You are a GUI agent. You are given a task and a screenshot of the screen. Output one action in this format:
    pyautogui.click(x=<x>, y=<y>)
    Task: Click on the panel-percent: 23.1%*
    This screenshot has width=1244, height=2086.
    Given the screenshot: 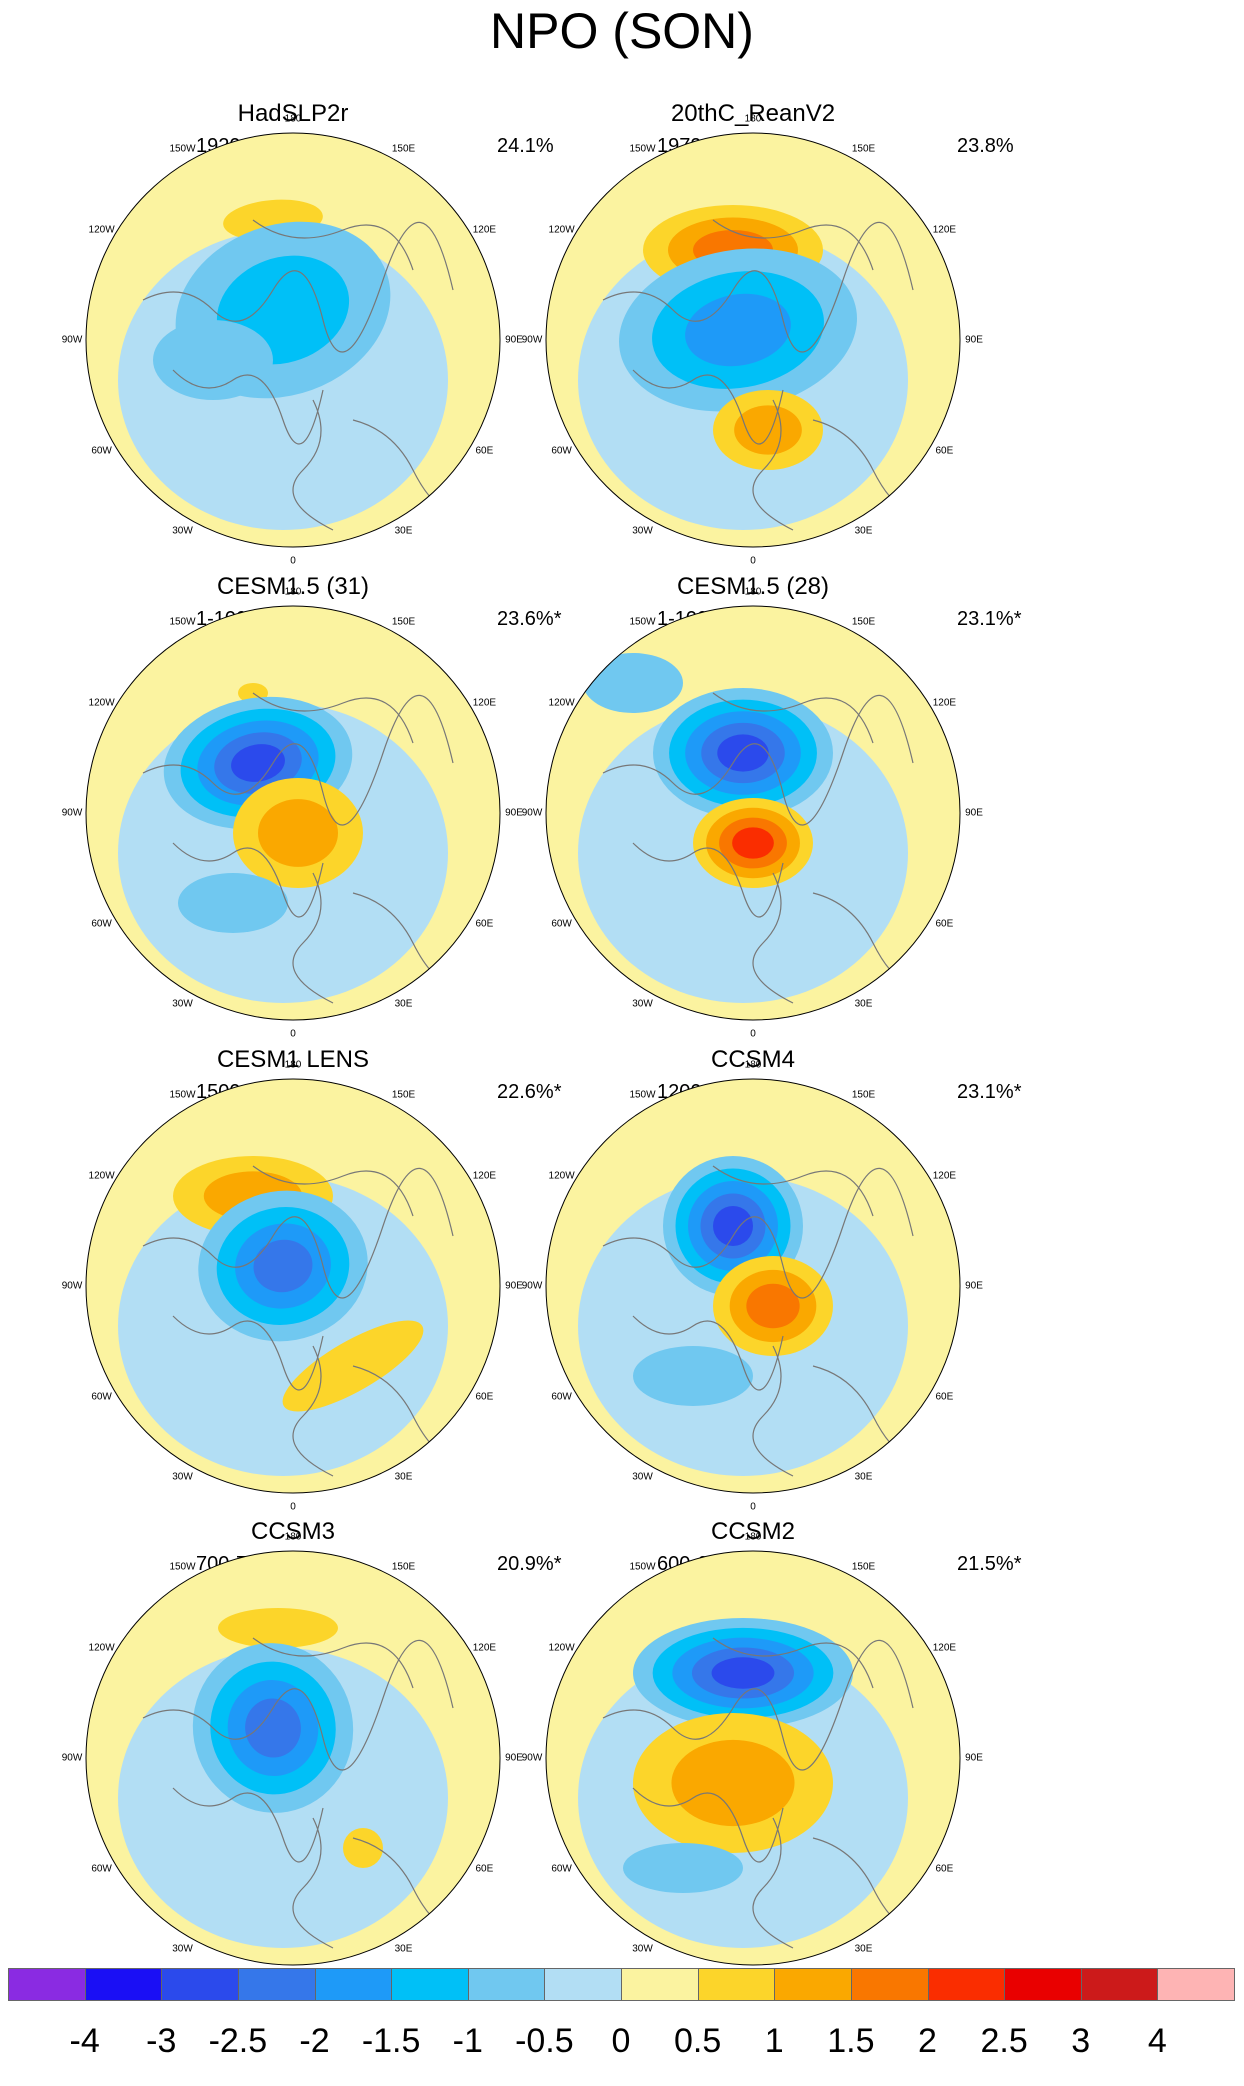 What is the action you would take?
    pyautogui.click(x=989, y=1092)
    